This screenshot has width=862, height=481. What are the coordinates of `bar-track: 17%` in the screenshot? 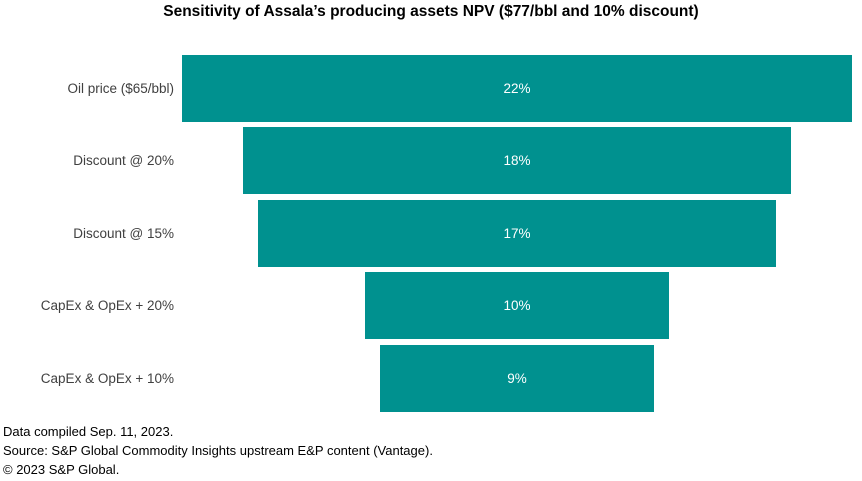 It's located at (517, 233).